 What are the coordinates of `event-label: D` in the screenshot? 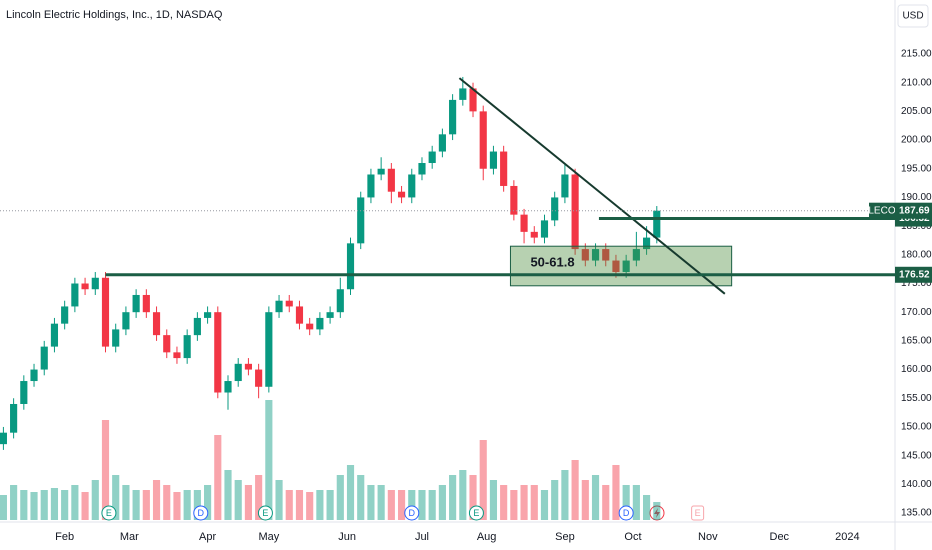 It's located at (201, 513).